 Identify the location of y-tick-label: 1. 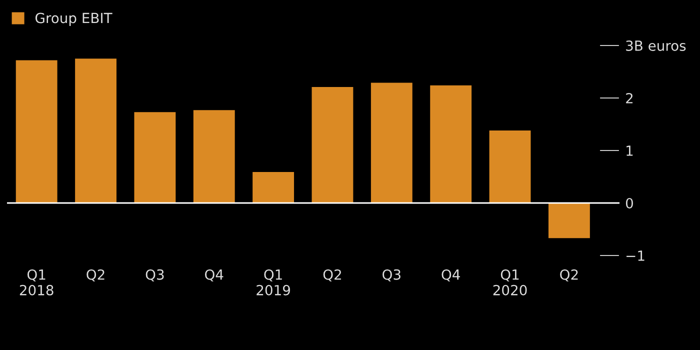
(629, 151).